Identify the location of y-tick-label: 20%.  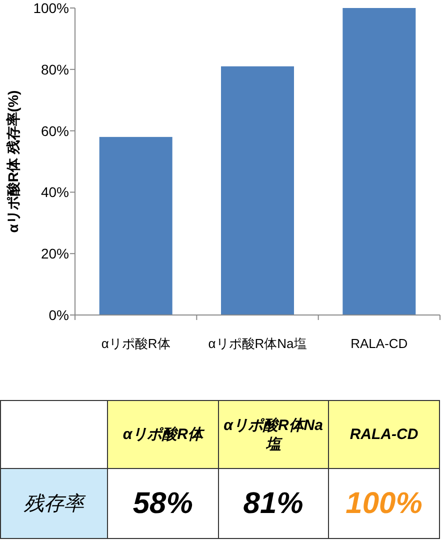
(54, 254).